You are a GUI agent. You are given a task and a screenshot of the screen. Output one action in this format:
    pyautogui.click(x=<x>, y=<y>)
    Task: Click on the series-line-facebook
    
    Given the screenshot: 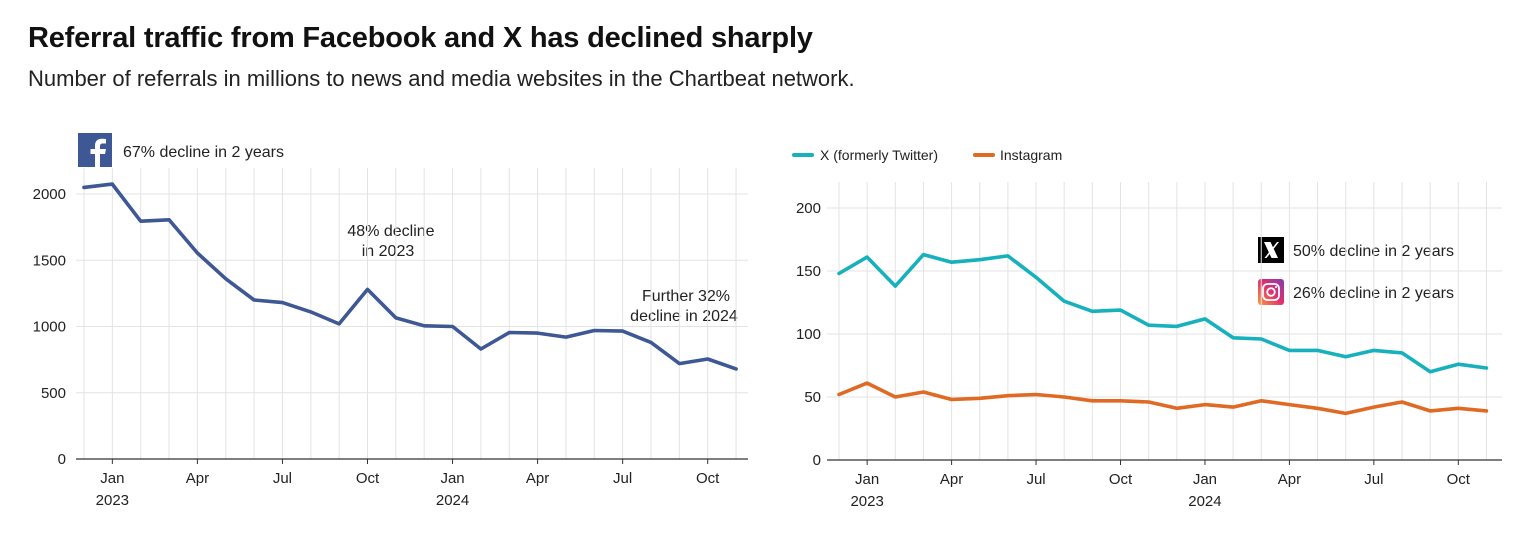 What is the action you would take?
    pyautogui.click(x=410, y=276)
    